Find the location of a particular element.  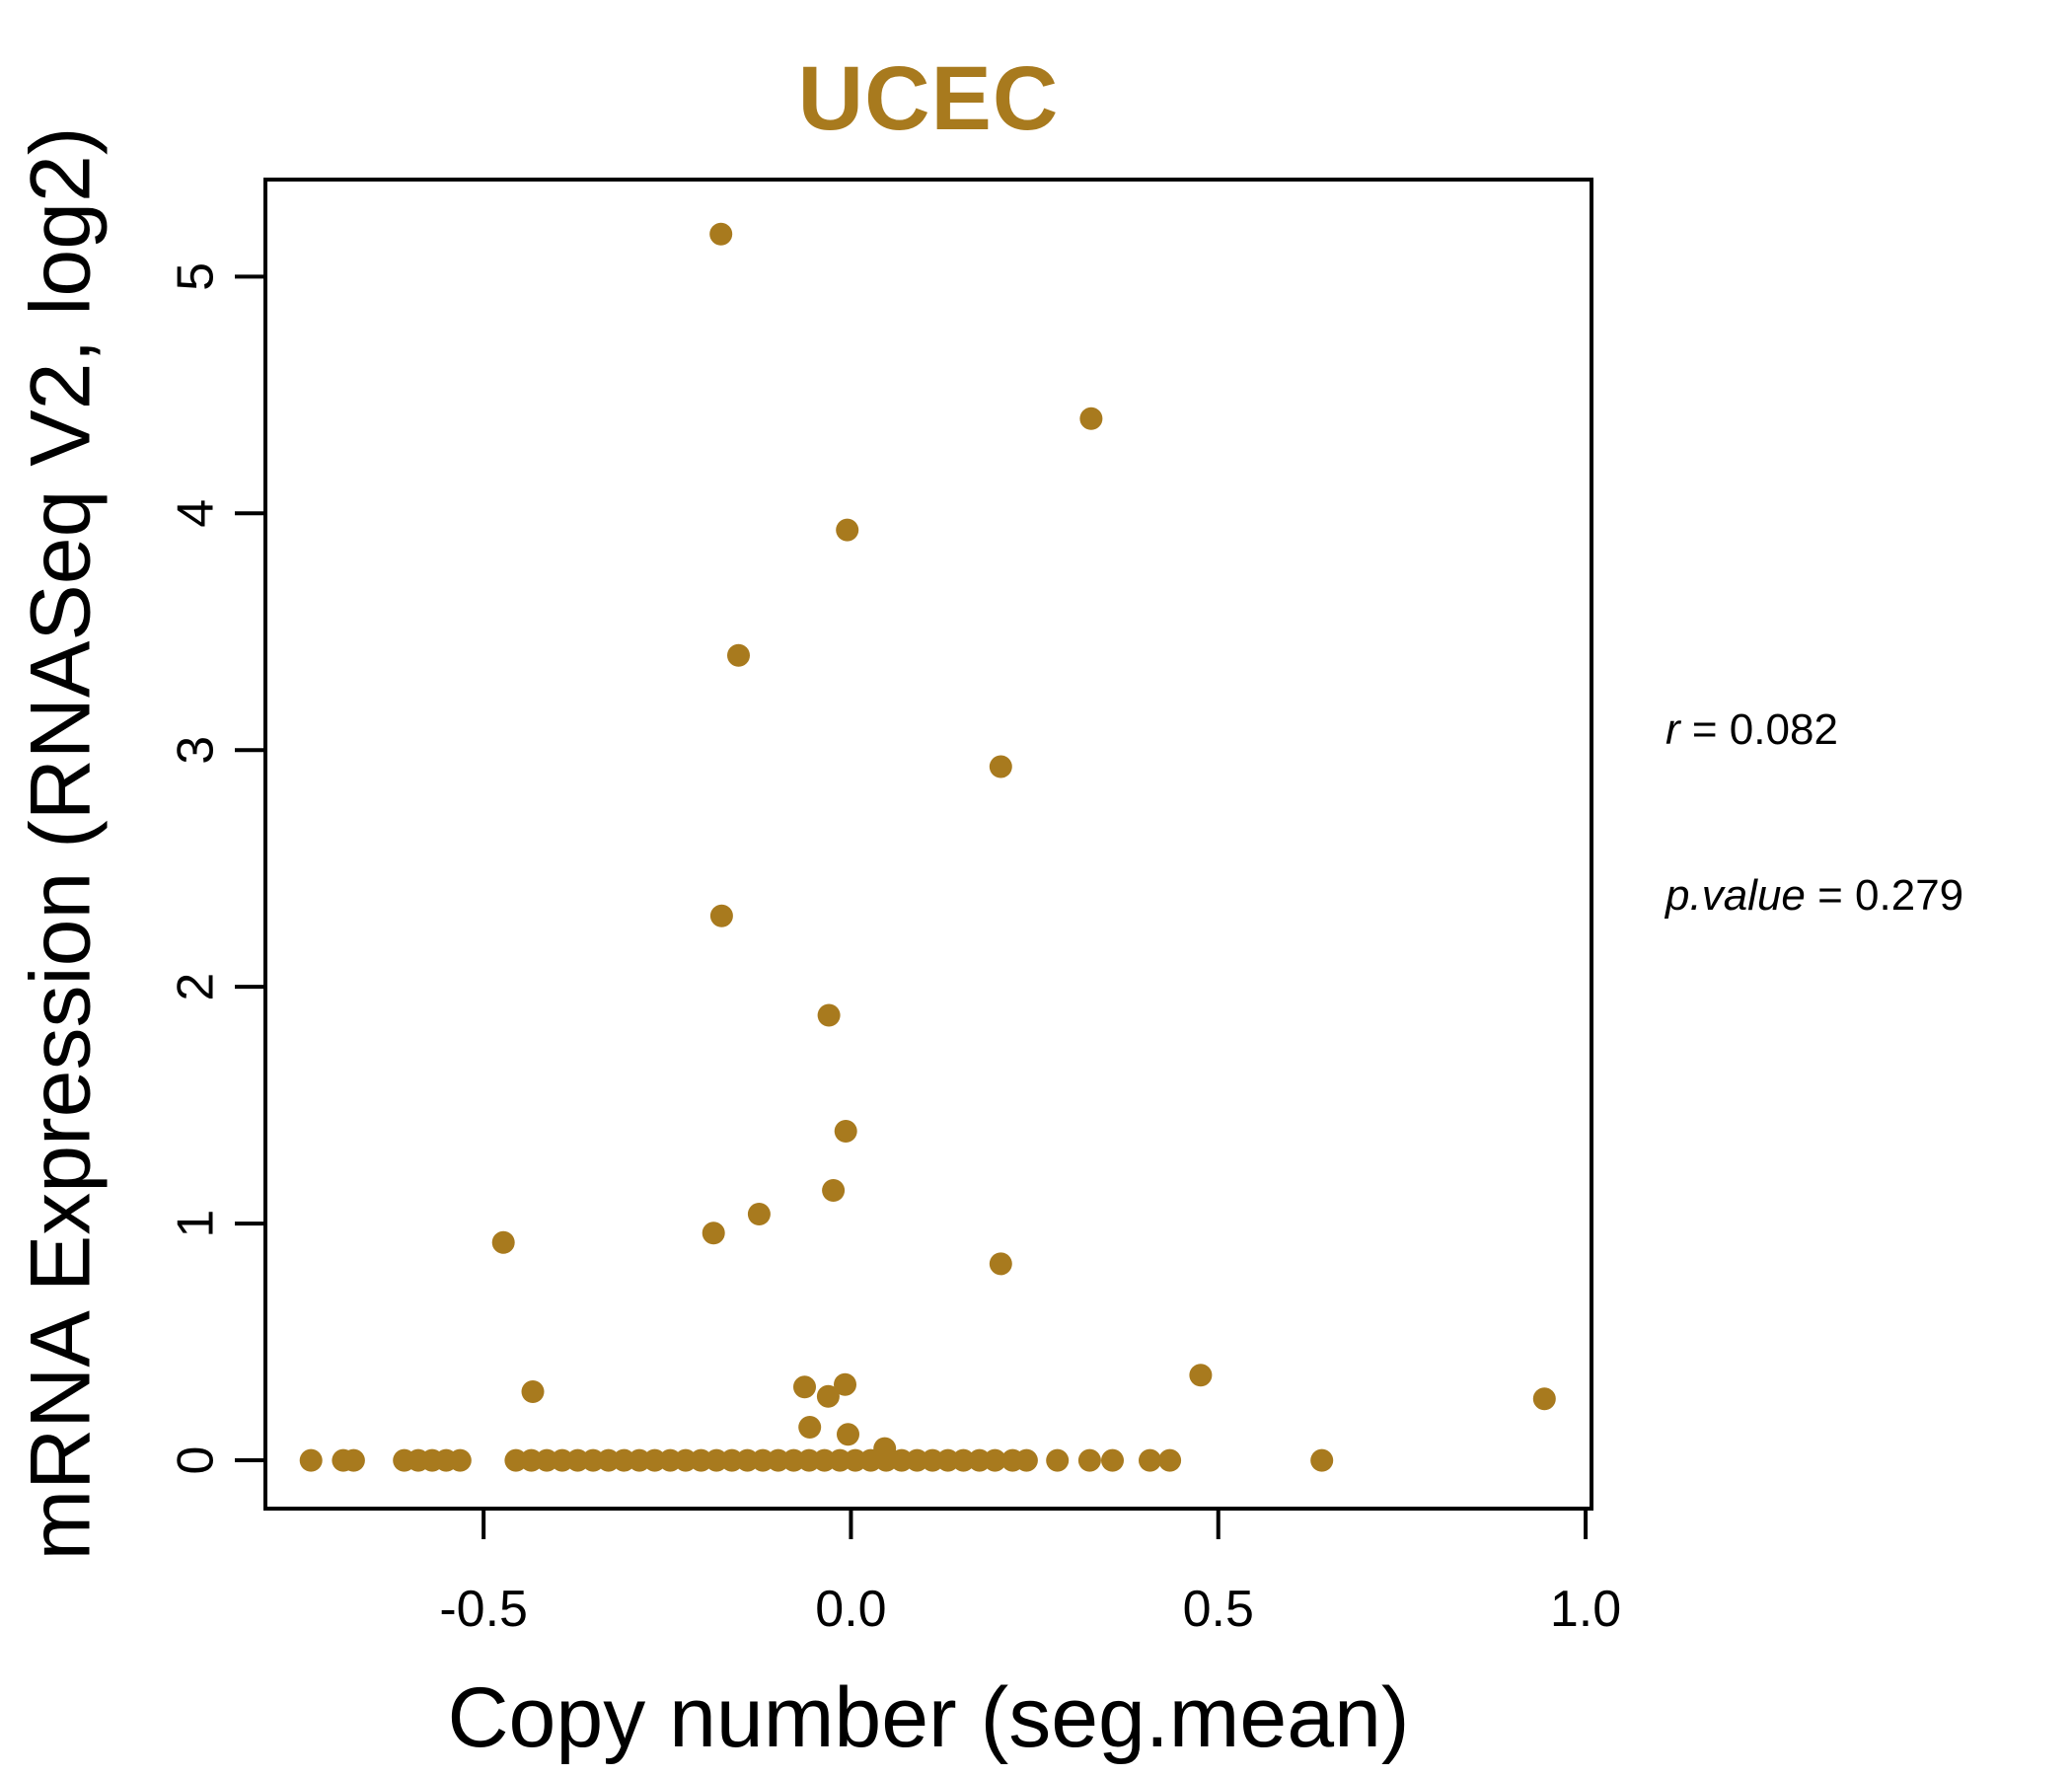

annotation-p-line: p.value = 0.279 is located at coordinates (1814, 896).